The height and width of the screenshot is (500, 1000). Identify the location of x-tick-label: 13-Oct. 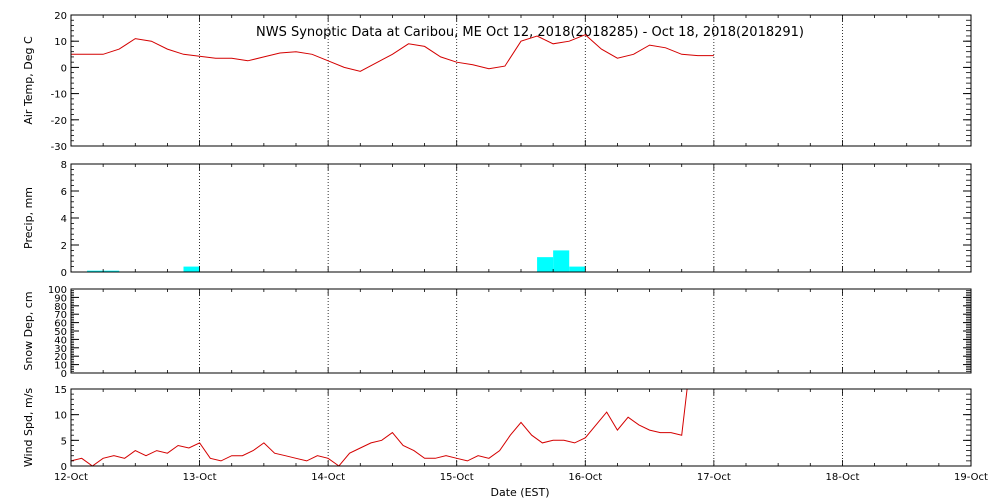
(200, 477).